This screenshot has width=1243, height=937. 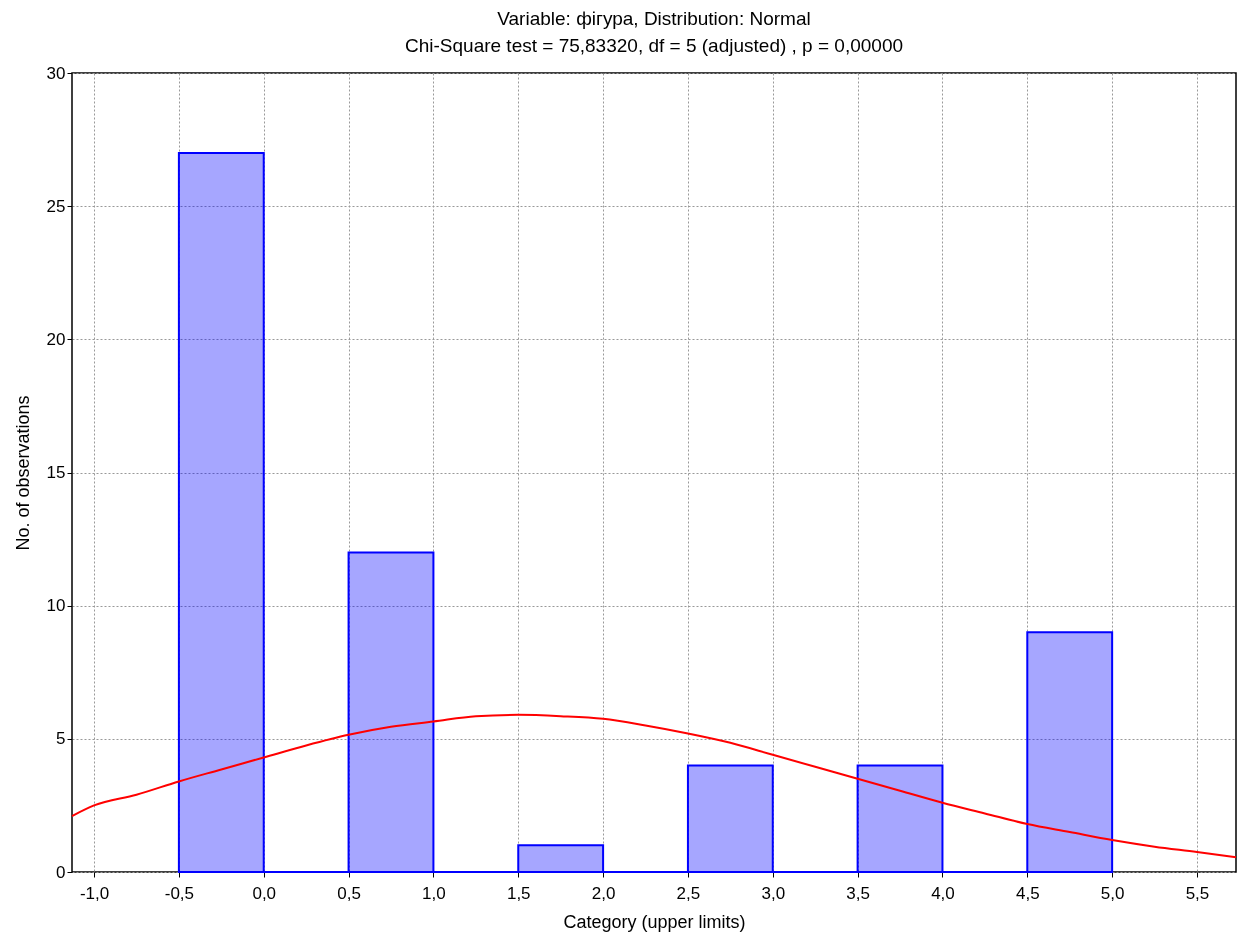 What do you see at coordinates (94, 893) in the screenshot?
I see `x-tick-label: -1,0` at bounding box center [94, 893].